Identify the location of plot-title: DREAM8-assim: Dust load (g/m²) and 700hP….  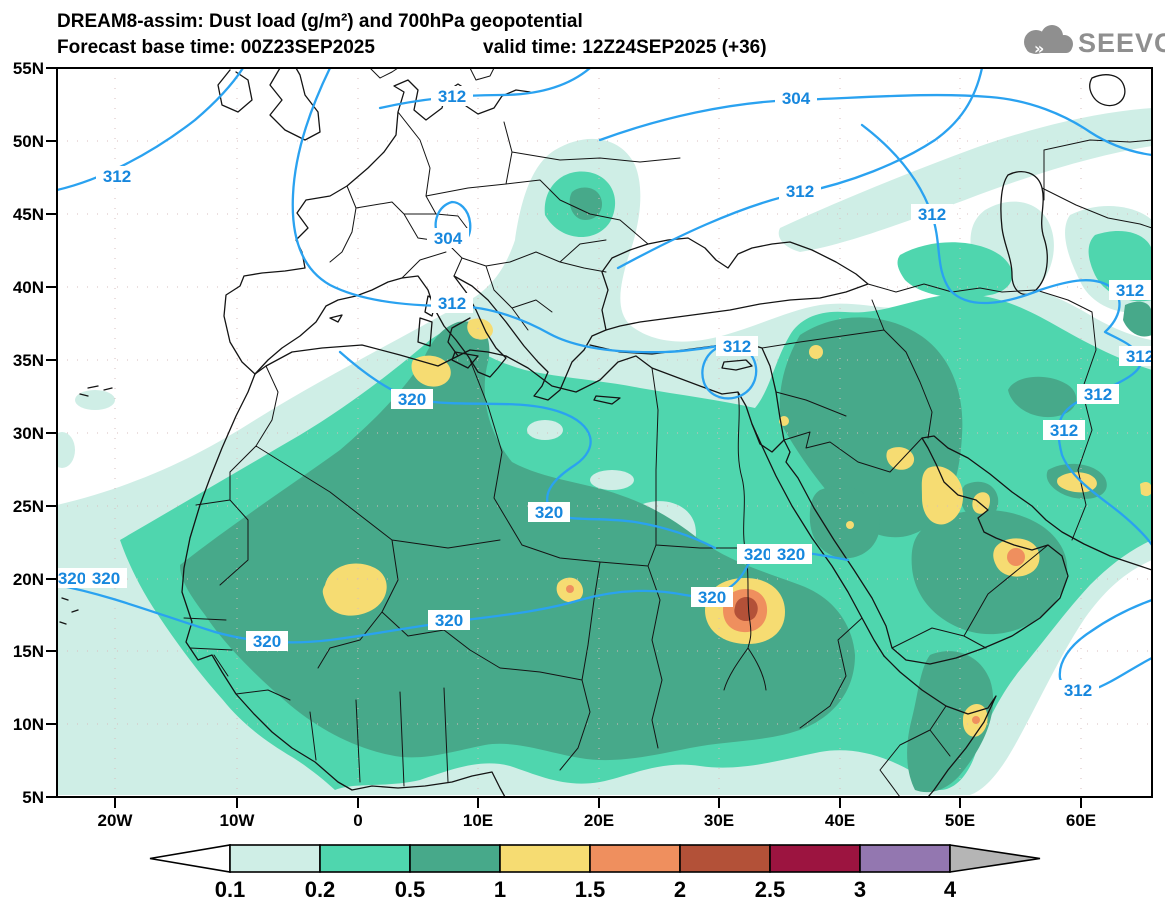
(320, 21).